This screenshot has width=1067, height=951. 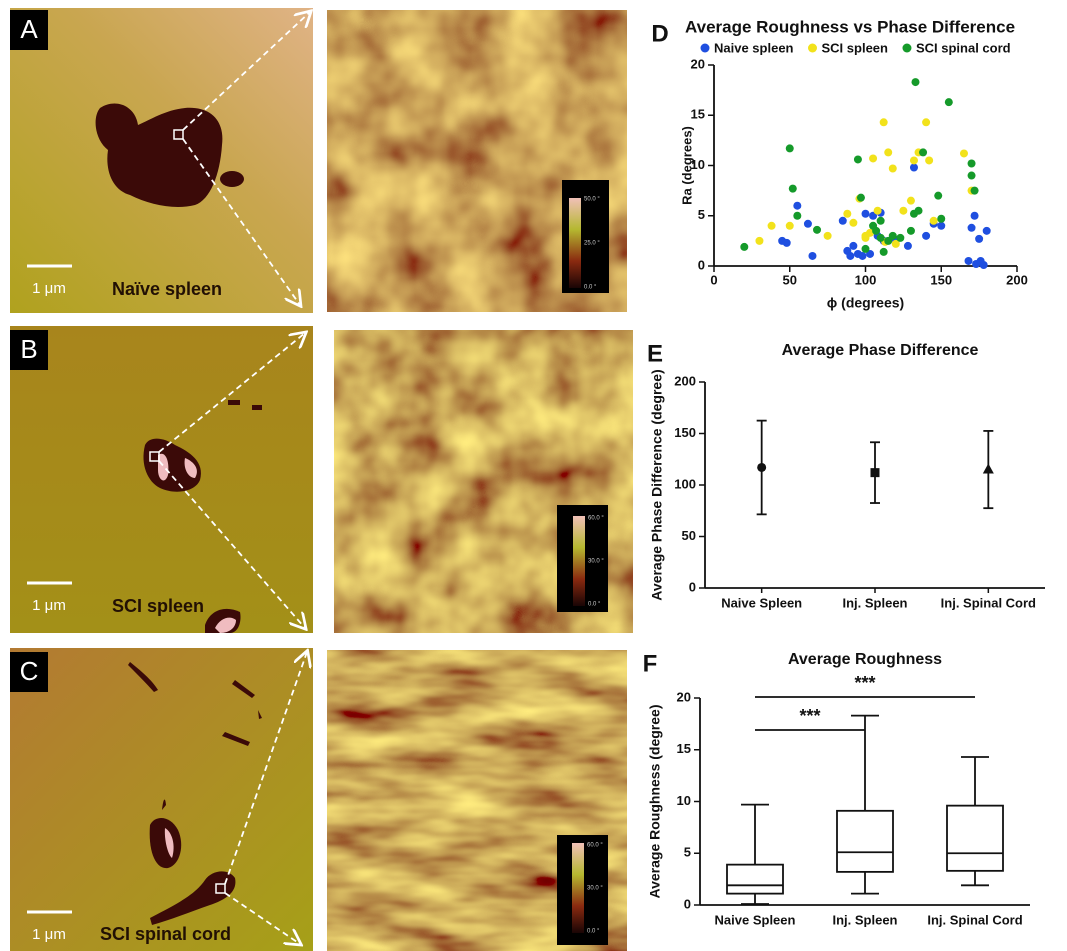 What do you see at coordinates (178, 134) in the screenshot?
I see `zoom-box` at bounding box center [178, 134].